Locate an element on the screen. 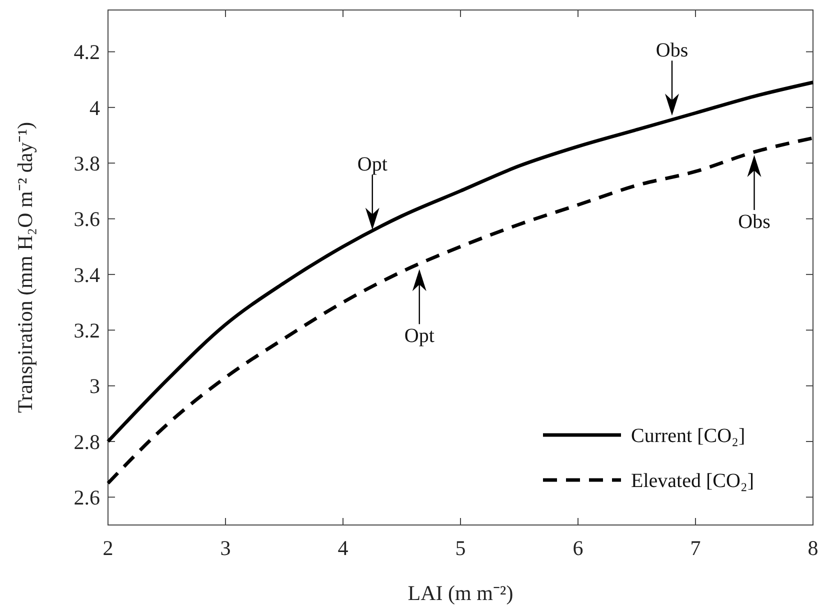  y-tick-label: 3.8 is located at coordinates (87, 163).